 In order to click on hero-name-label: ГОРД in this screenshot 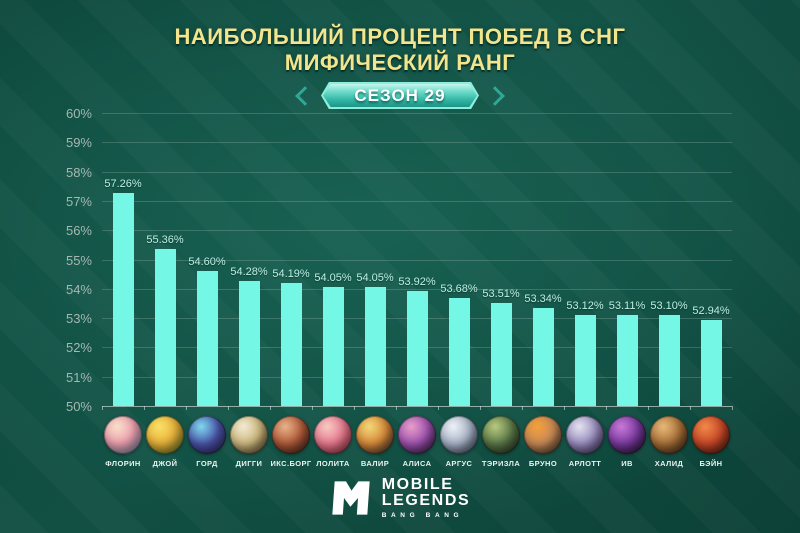, I will do `click(207, 463)`.